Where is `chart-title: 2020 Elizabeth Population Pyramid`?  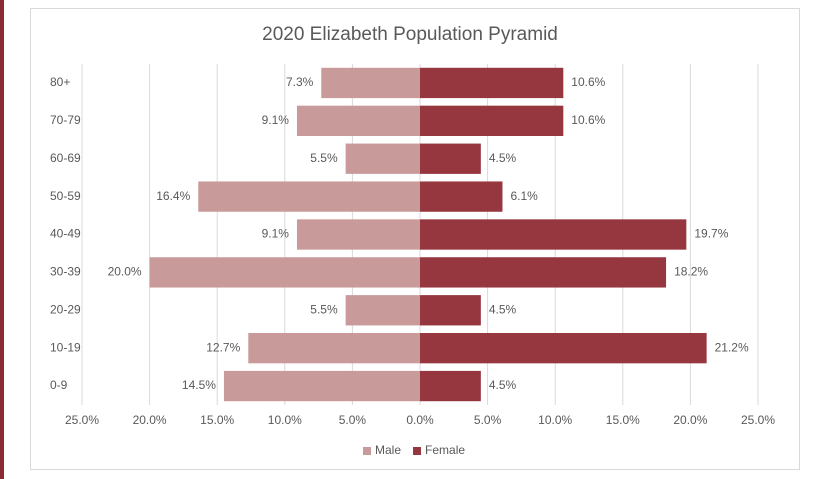
chart-title: 2020 Elizabeth Population Pyramid is located at coordinates (410, 34).